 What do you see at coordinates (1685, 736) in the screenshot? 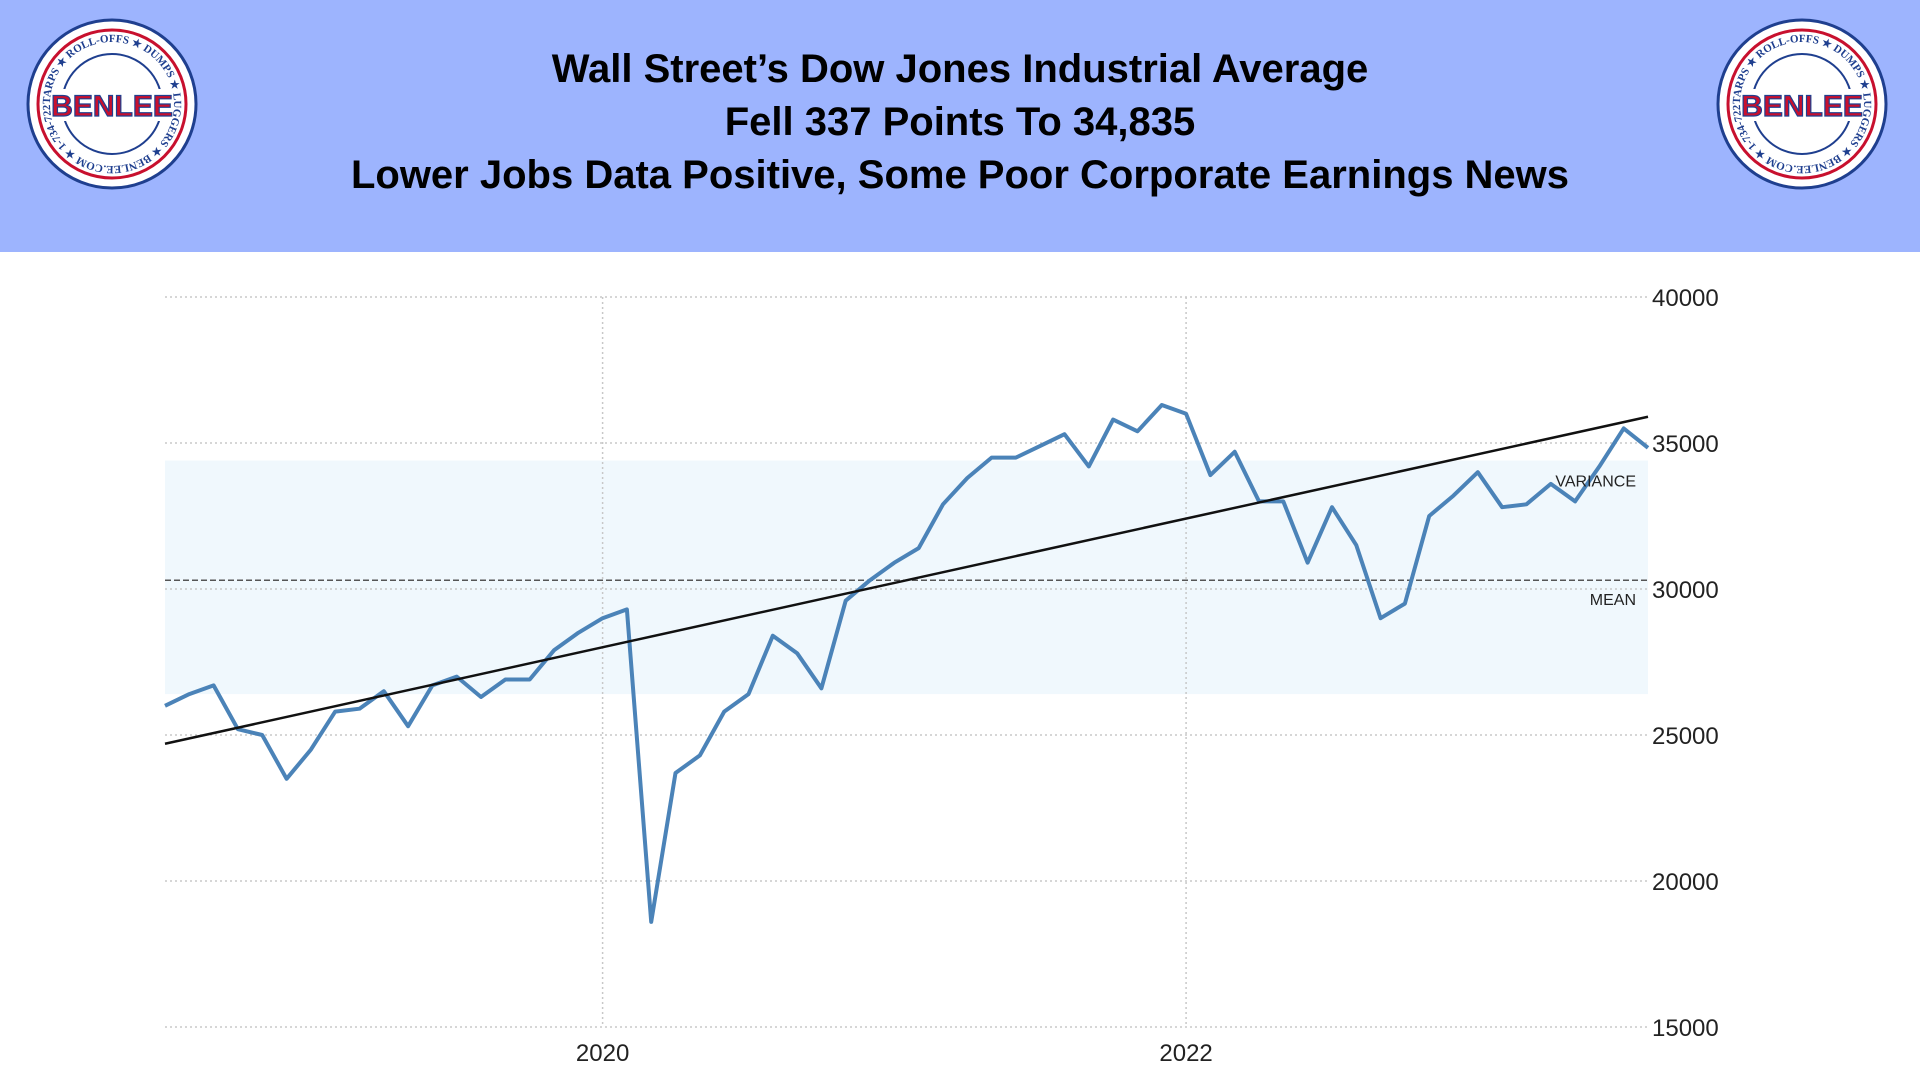
I see `y-tick-label: 25000` at bounding box center [1685, 736].